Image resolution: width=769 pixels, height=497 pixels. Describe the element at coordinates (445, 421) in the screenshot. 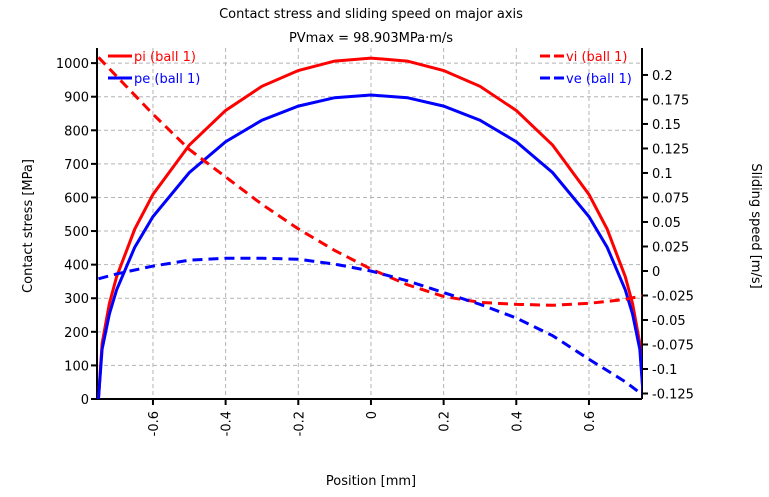

I see `x-tick-label: 0.2` at that location.